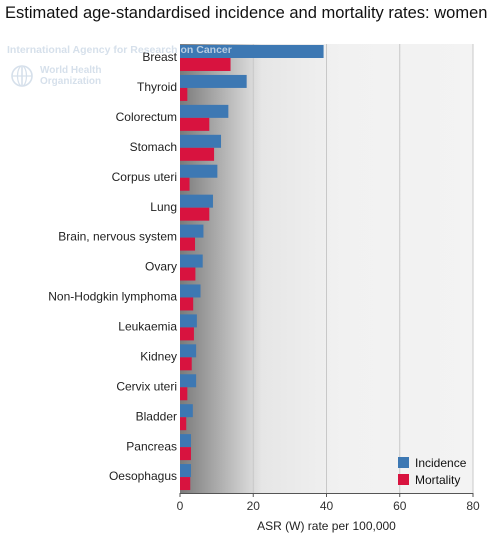 The height and width of the screenshot is (540, 487). What do you see at coordinates (473, 506) in the screenshot?
I see `x-tick-label: 80` at bounding box center [473, 506].